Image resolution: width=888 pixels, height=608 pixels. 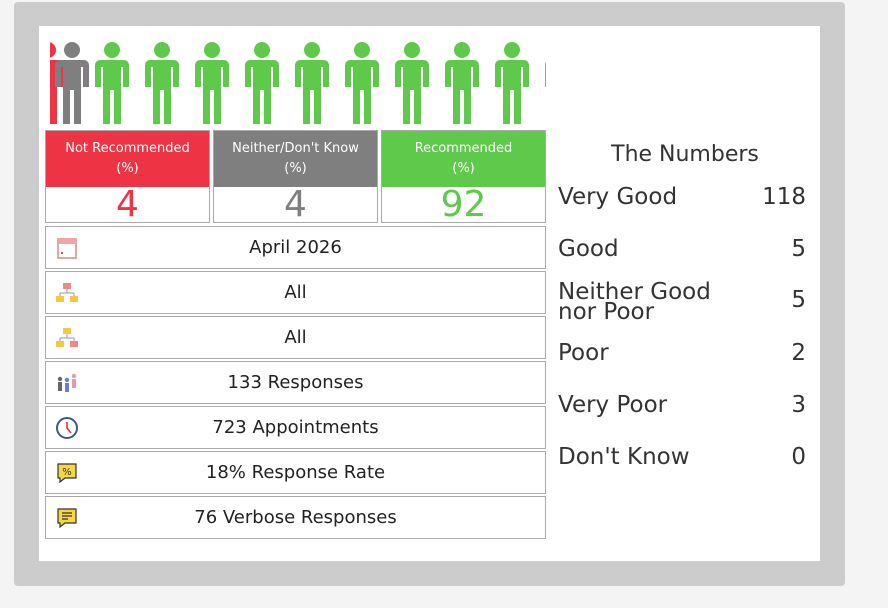 I want to click on stat-value: 92, so click(x=463, y=204).